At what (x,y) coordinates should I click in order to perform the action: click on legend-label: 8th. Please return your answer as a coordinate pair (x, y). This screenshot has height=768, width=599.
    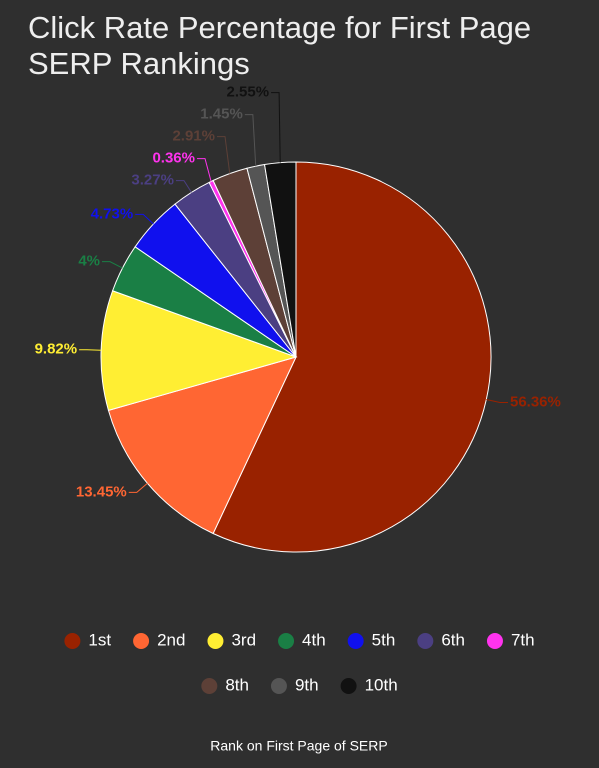
    Looking at the image, I should click on (237, 684).